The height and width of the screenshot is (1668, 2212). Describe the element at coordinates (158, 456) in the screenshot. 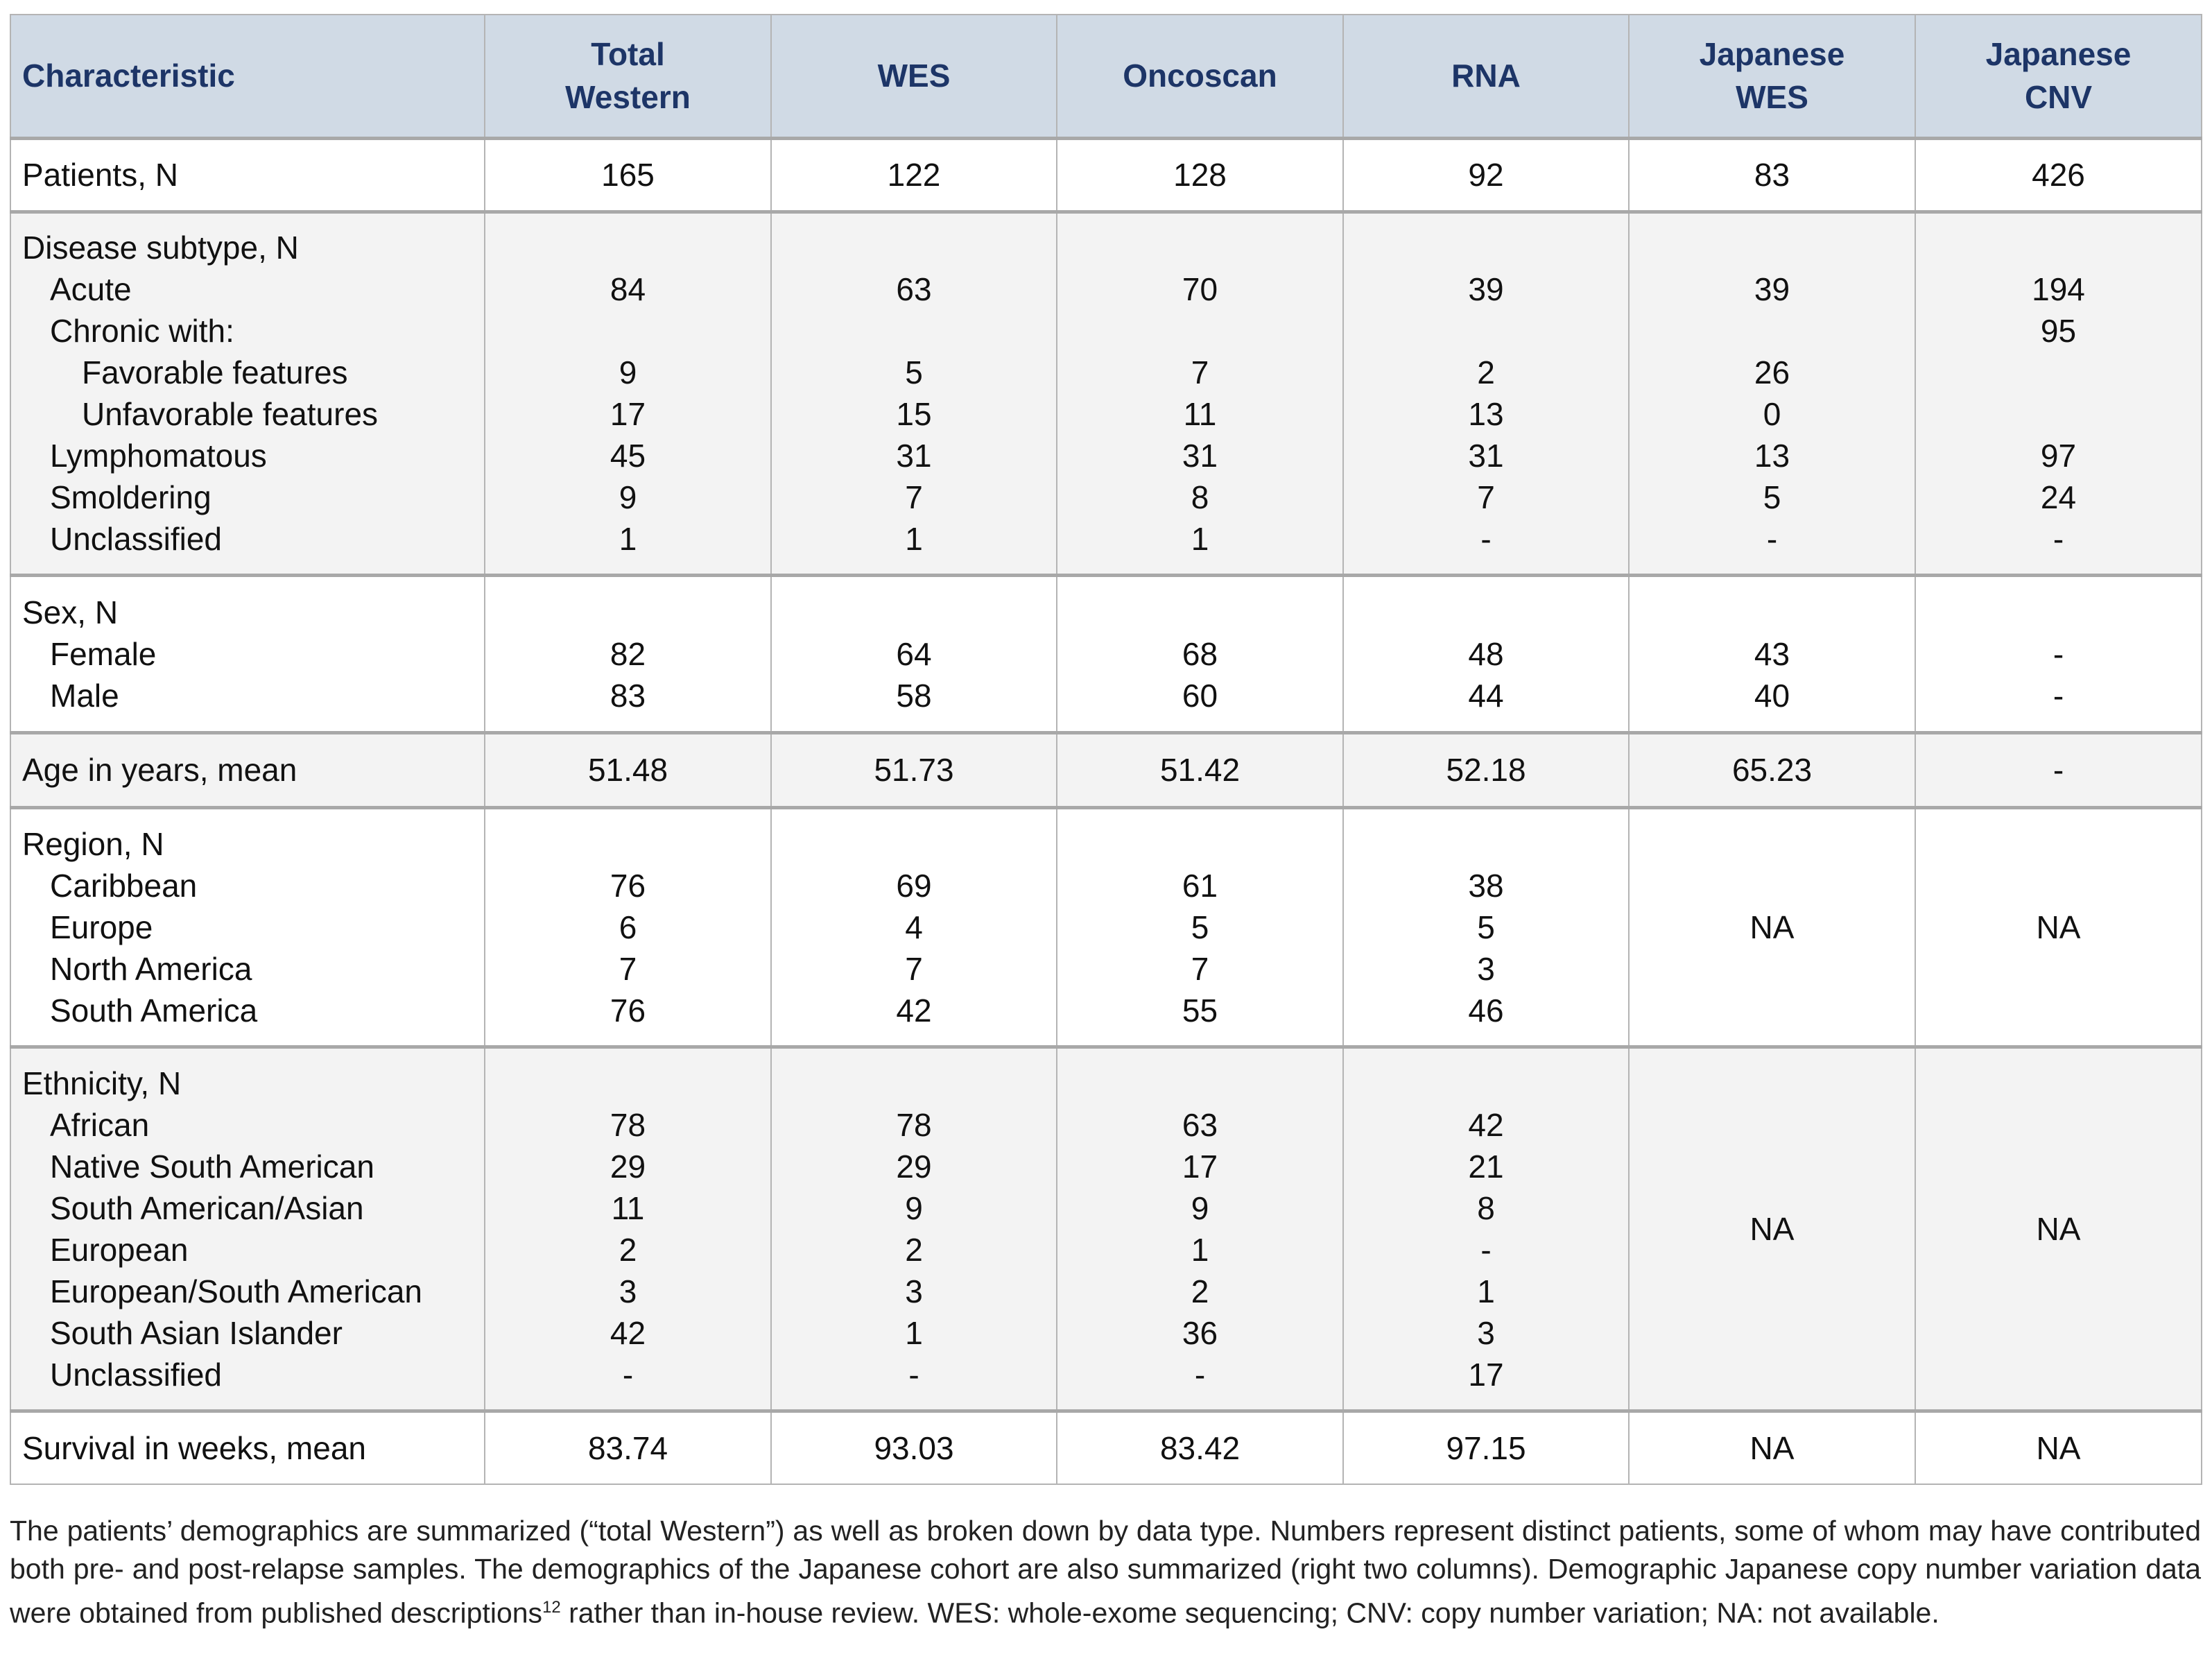

I see `row-label: Lymphomatous` at that location.